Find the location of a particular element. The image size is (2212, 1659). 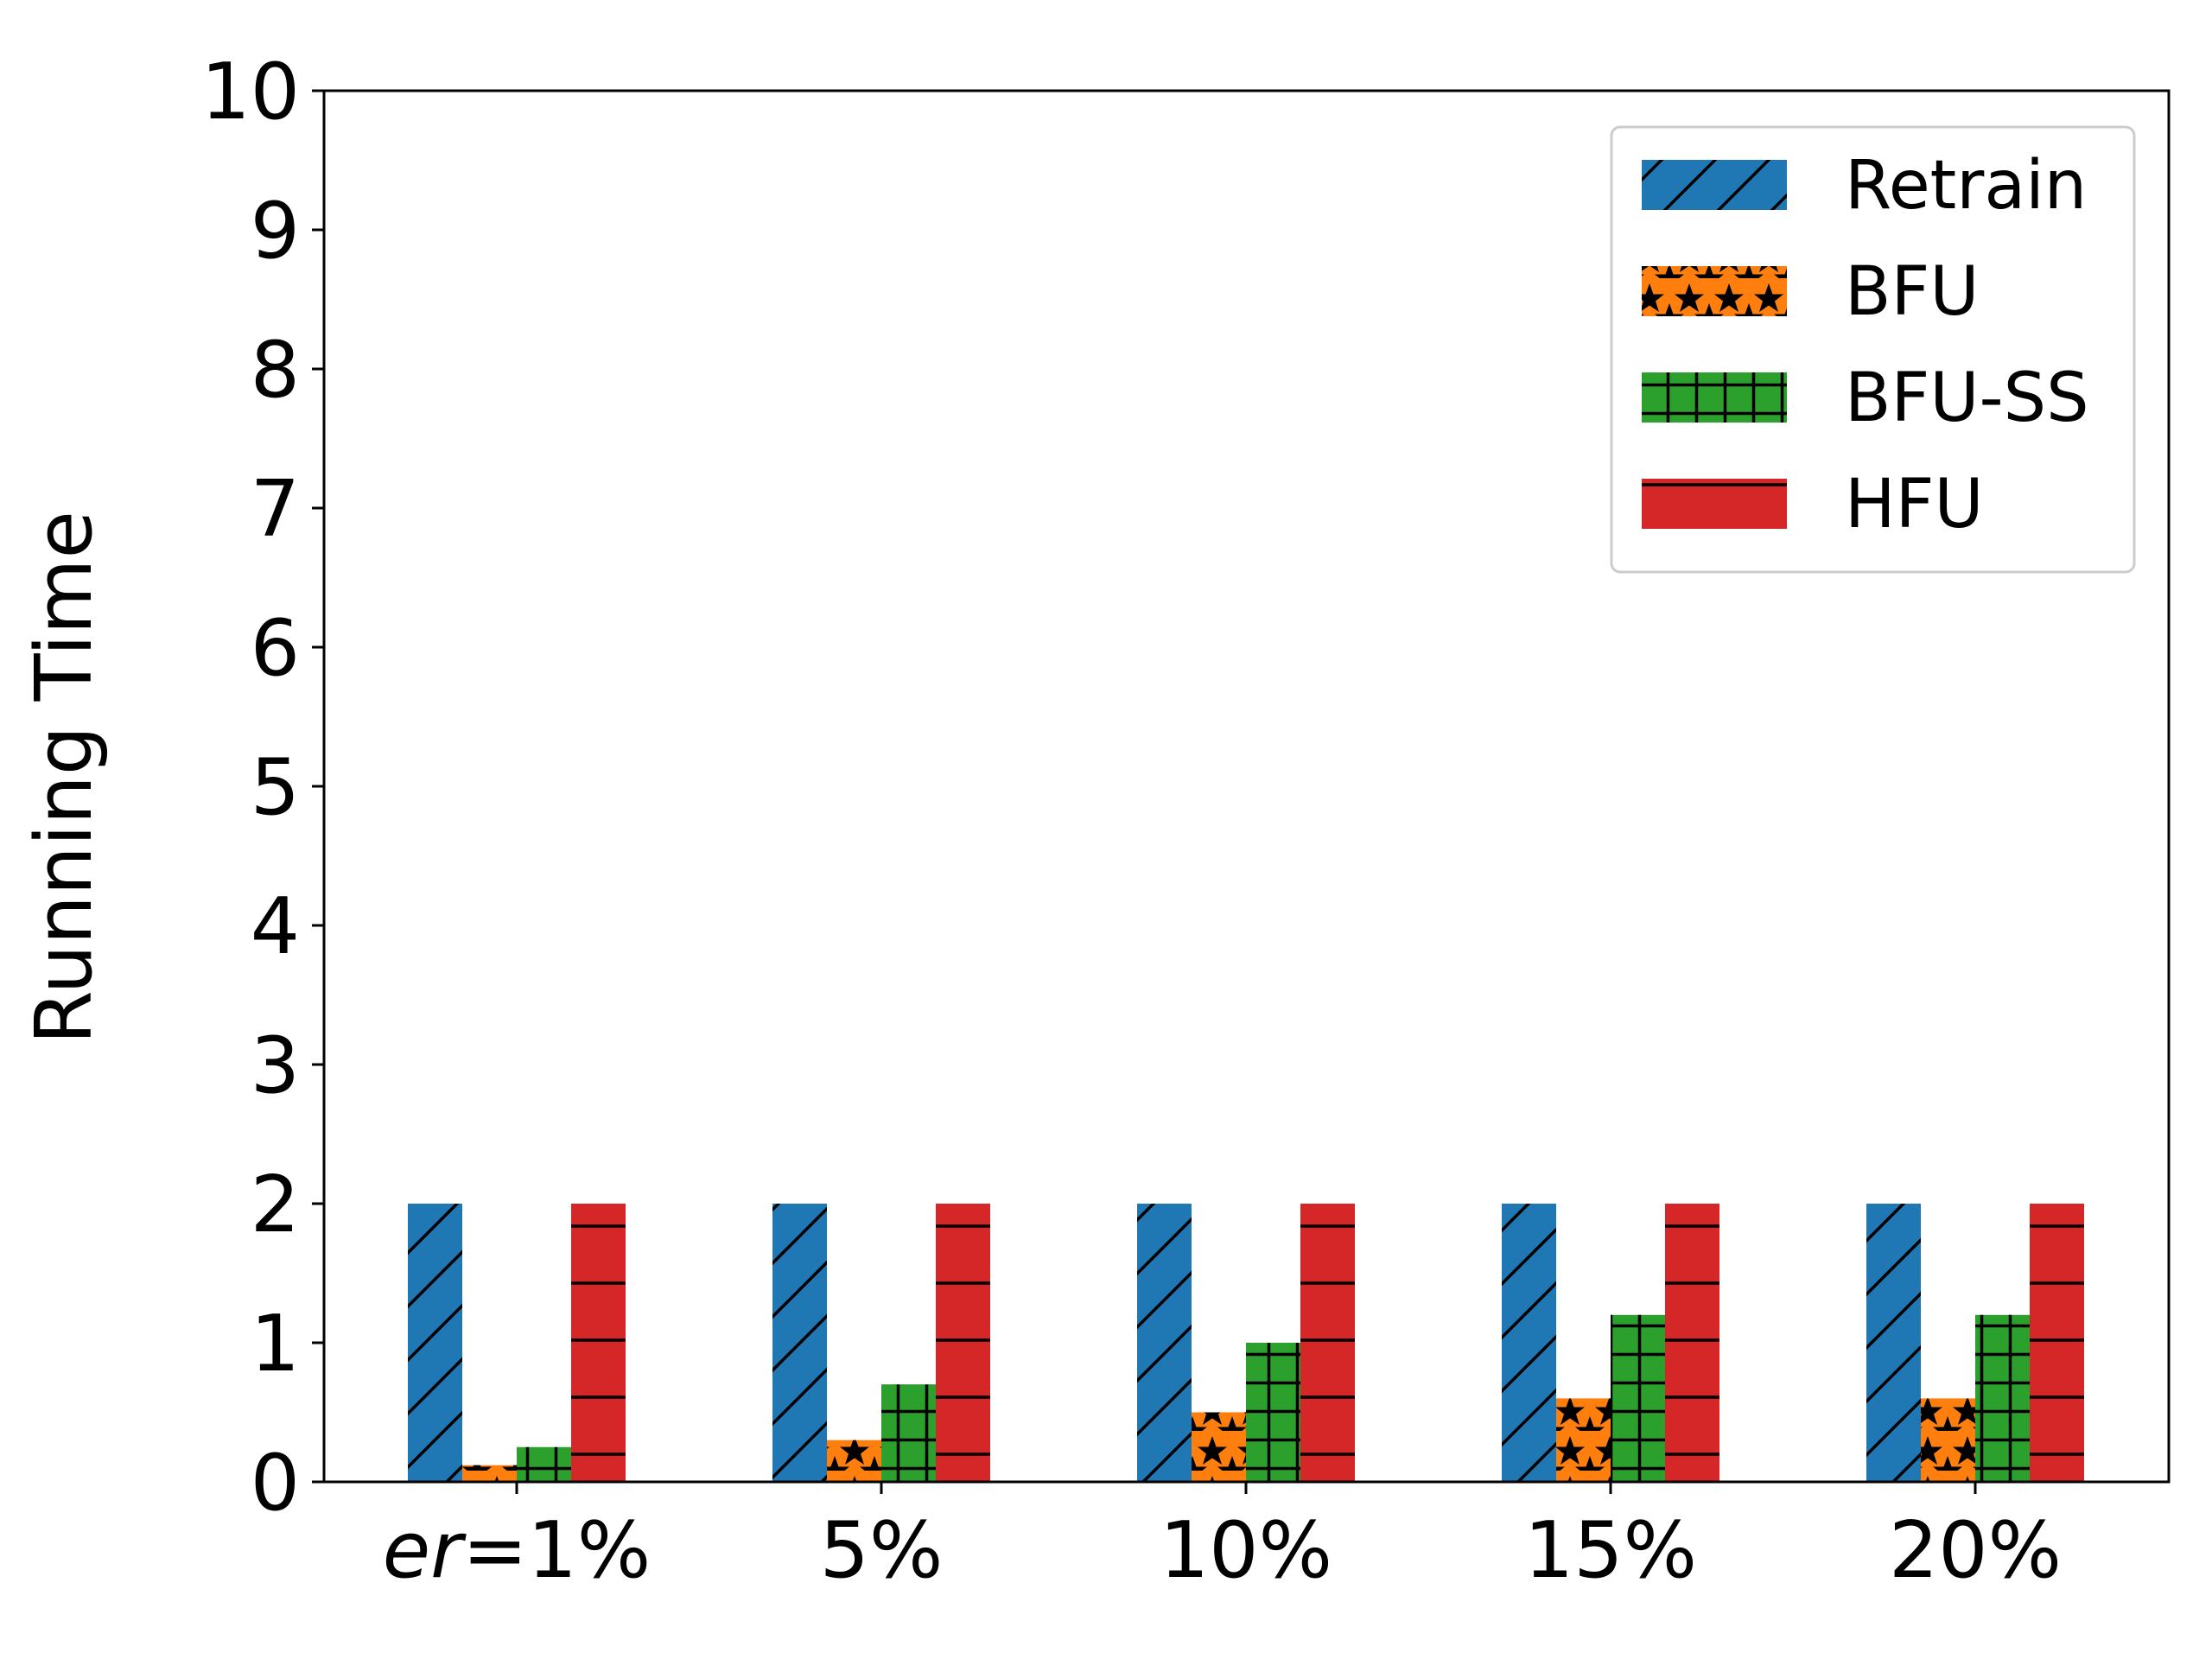

x-tick-label-text: =1% is located at coordinates (556, 1550).